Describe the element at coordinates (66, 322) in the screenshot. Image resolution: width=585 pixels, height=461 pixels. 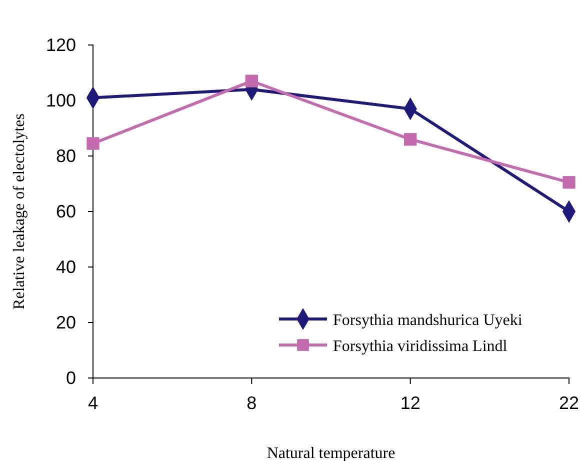
I see `y-tick-label: 20` at that location.